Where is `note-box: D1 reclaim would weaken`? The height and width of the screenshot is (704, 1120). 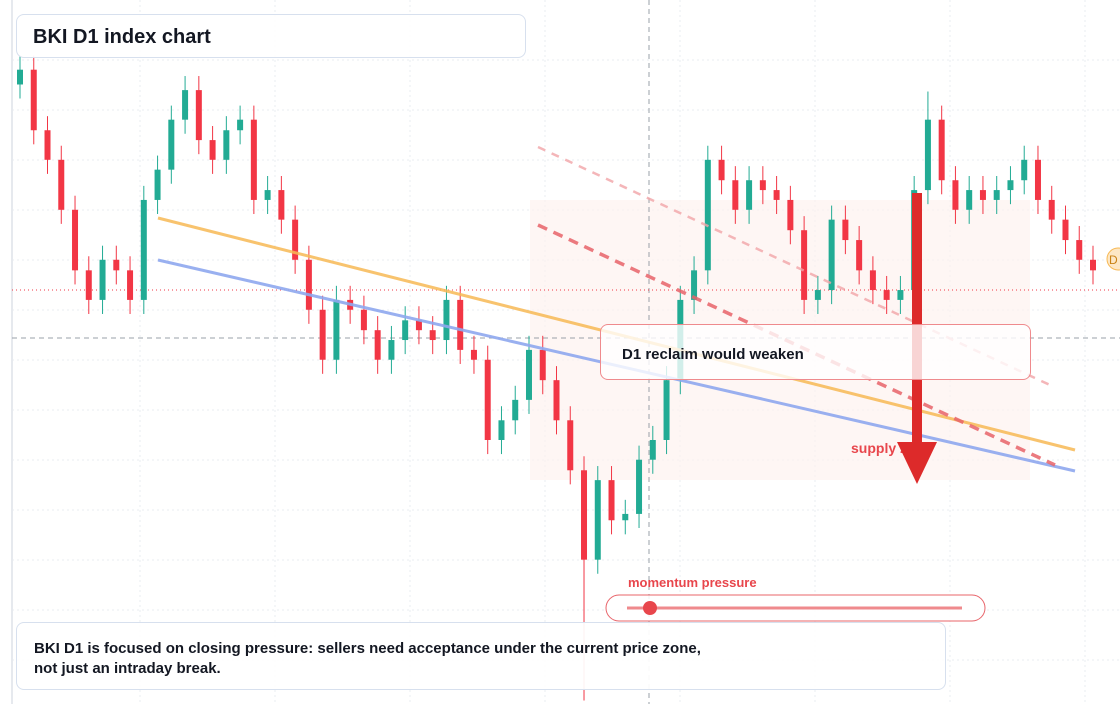 note-box: D1 reclaim would weaken is located at coordinates (815, 352).